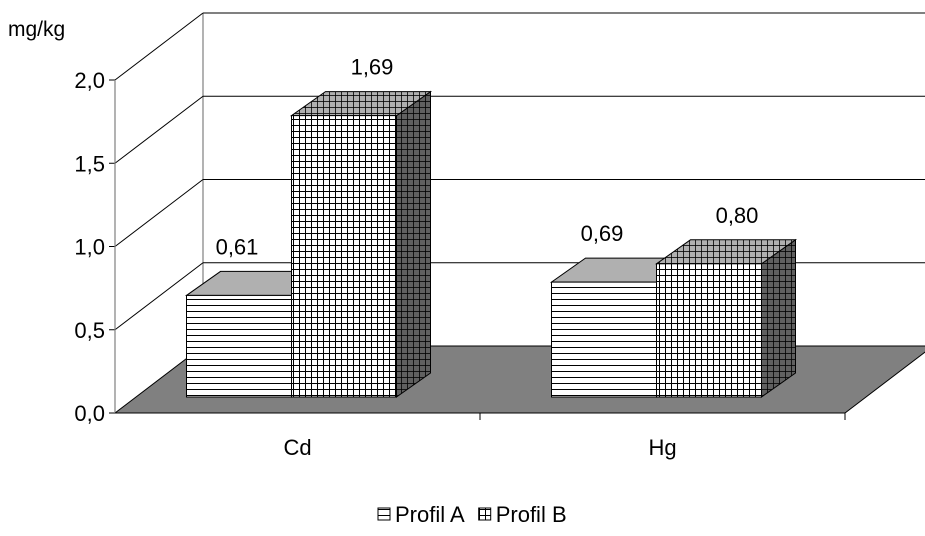 The width and height of the screenshot is (925, 536). I want to click on data-label: 0,69, so click(602, 233).